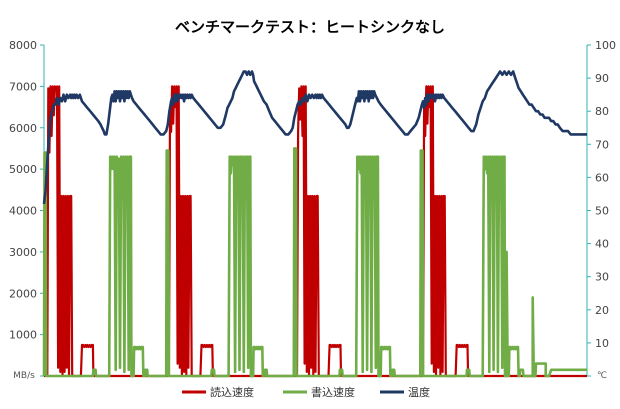  Describe the element at coordinates (602, 376) in the screenshot. I see `right-axis-unit-label: ℃` at that location.